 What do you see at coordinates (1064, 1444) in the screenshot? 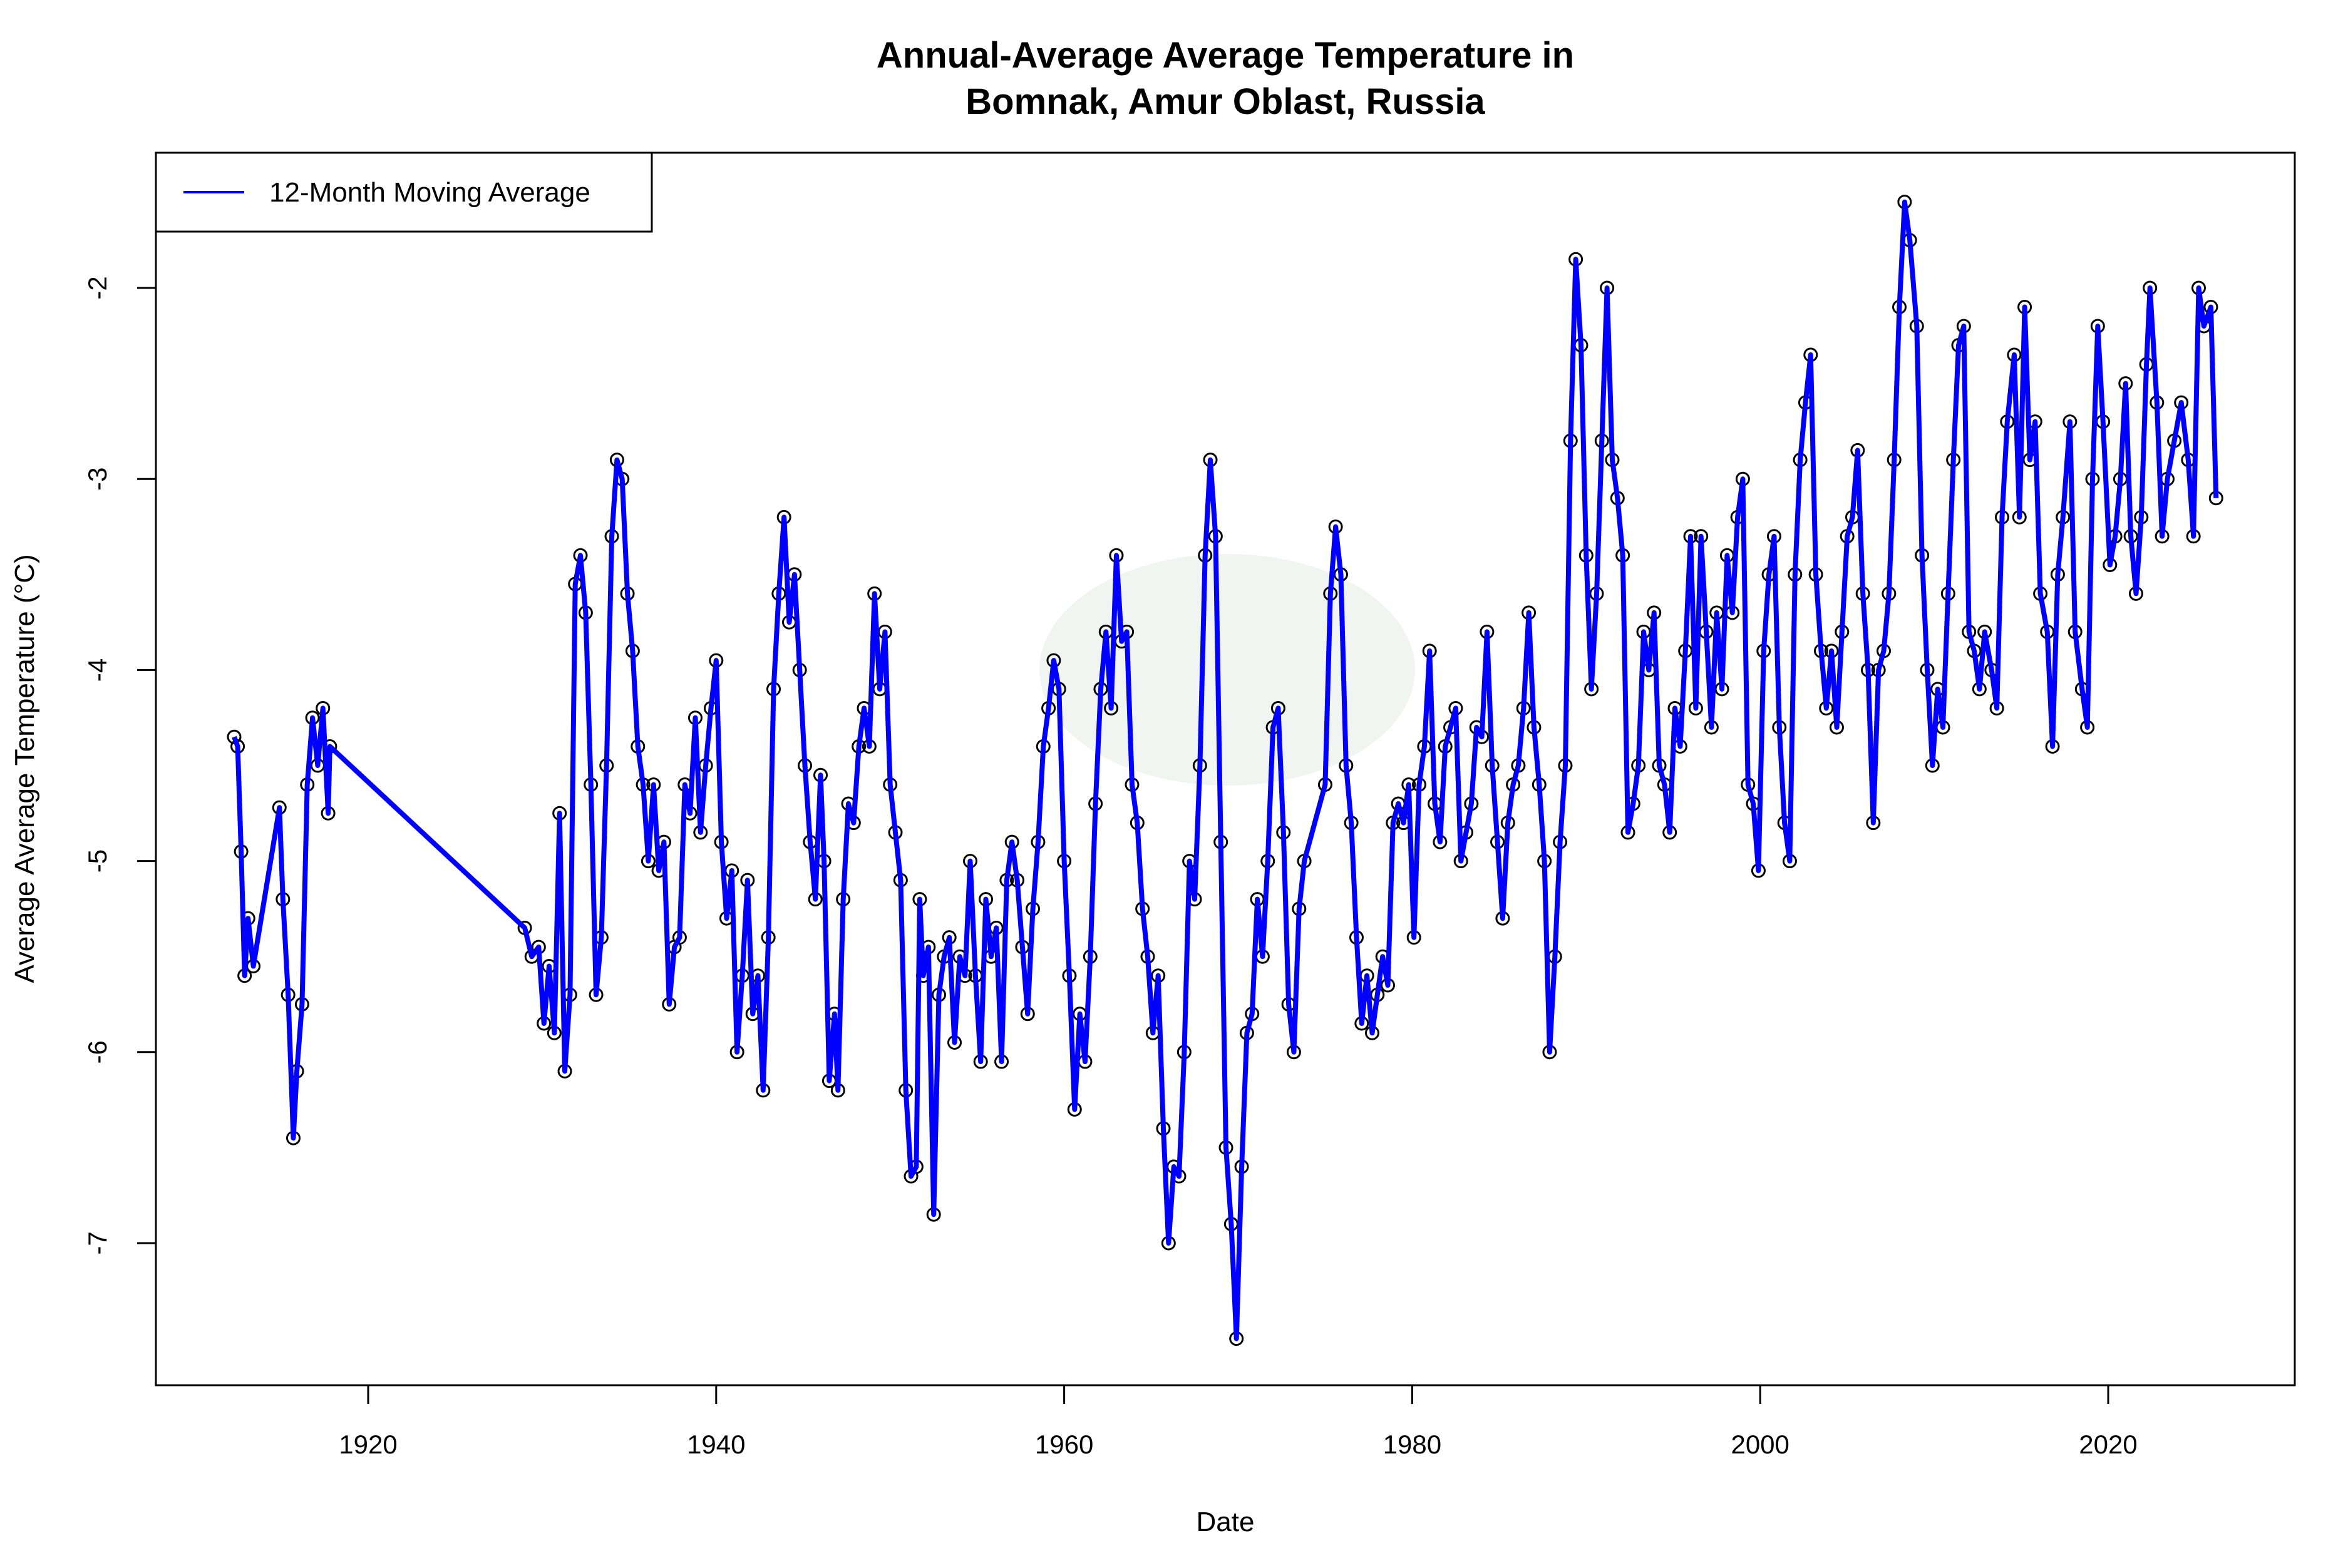
I see `x-tick-label: 1960` at bounding box center [1064, 1444].